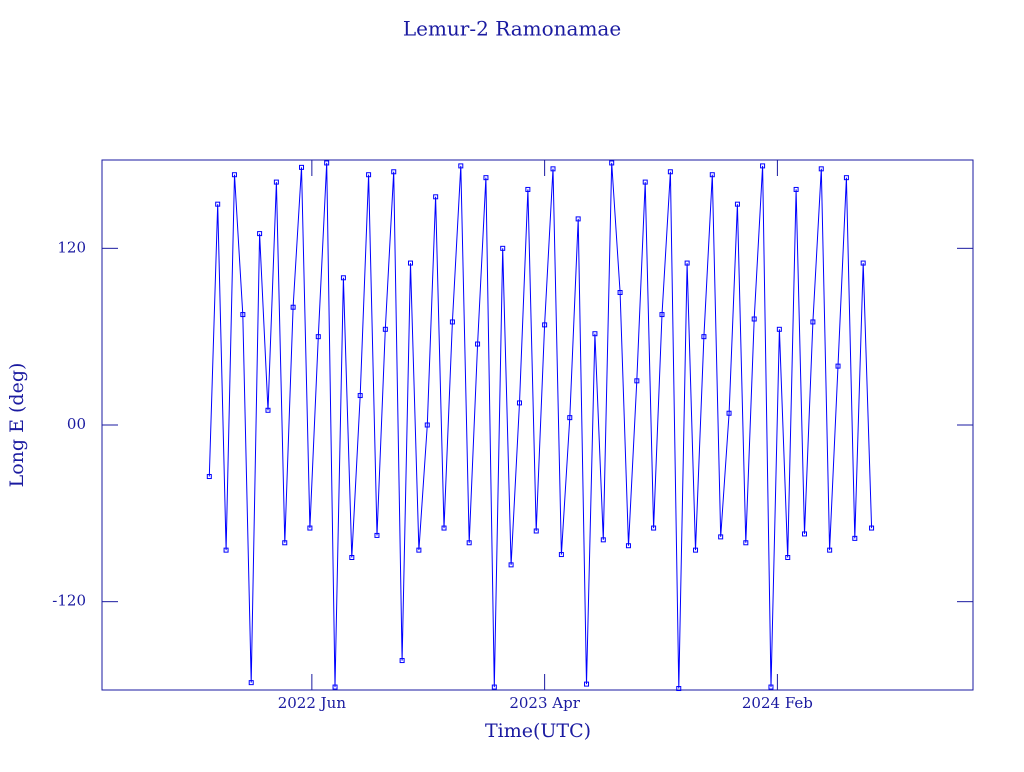 The image size is (1024, 772). I want to click on x-tick-label: 2022 Jun, so click(312, 703).